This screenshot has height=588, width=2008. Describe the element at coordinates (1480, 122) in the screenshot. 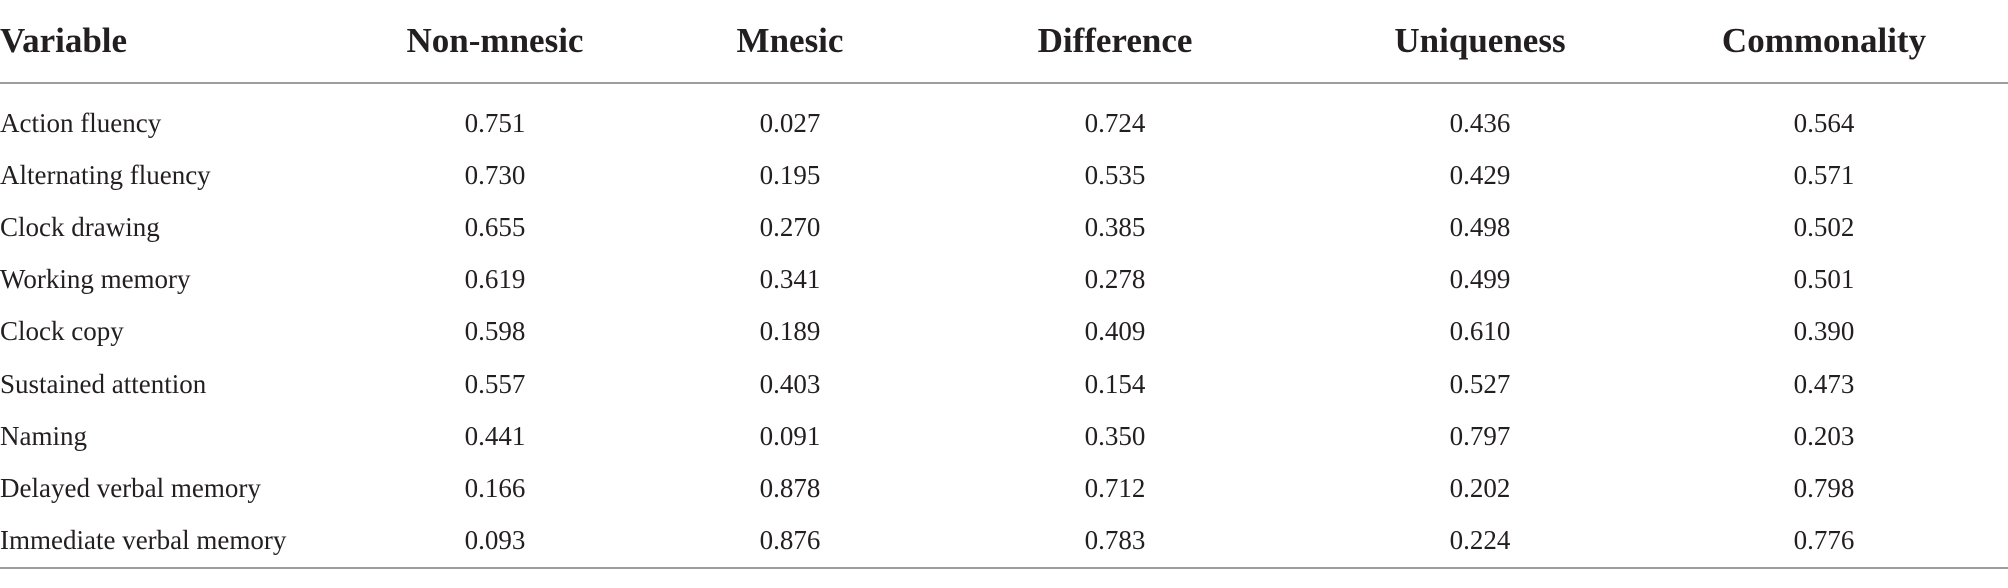

I see `cell-uniqueness: 0.436` at that location.